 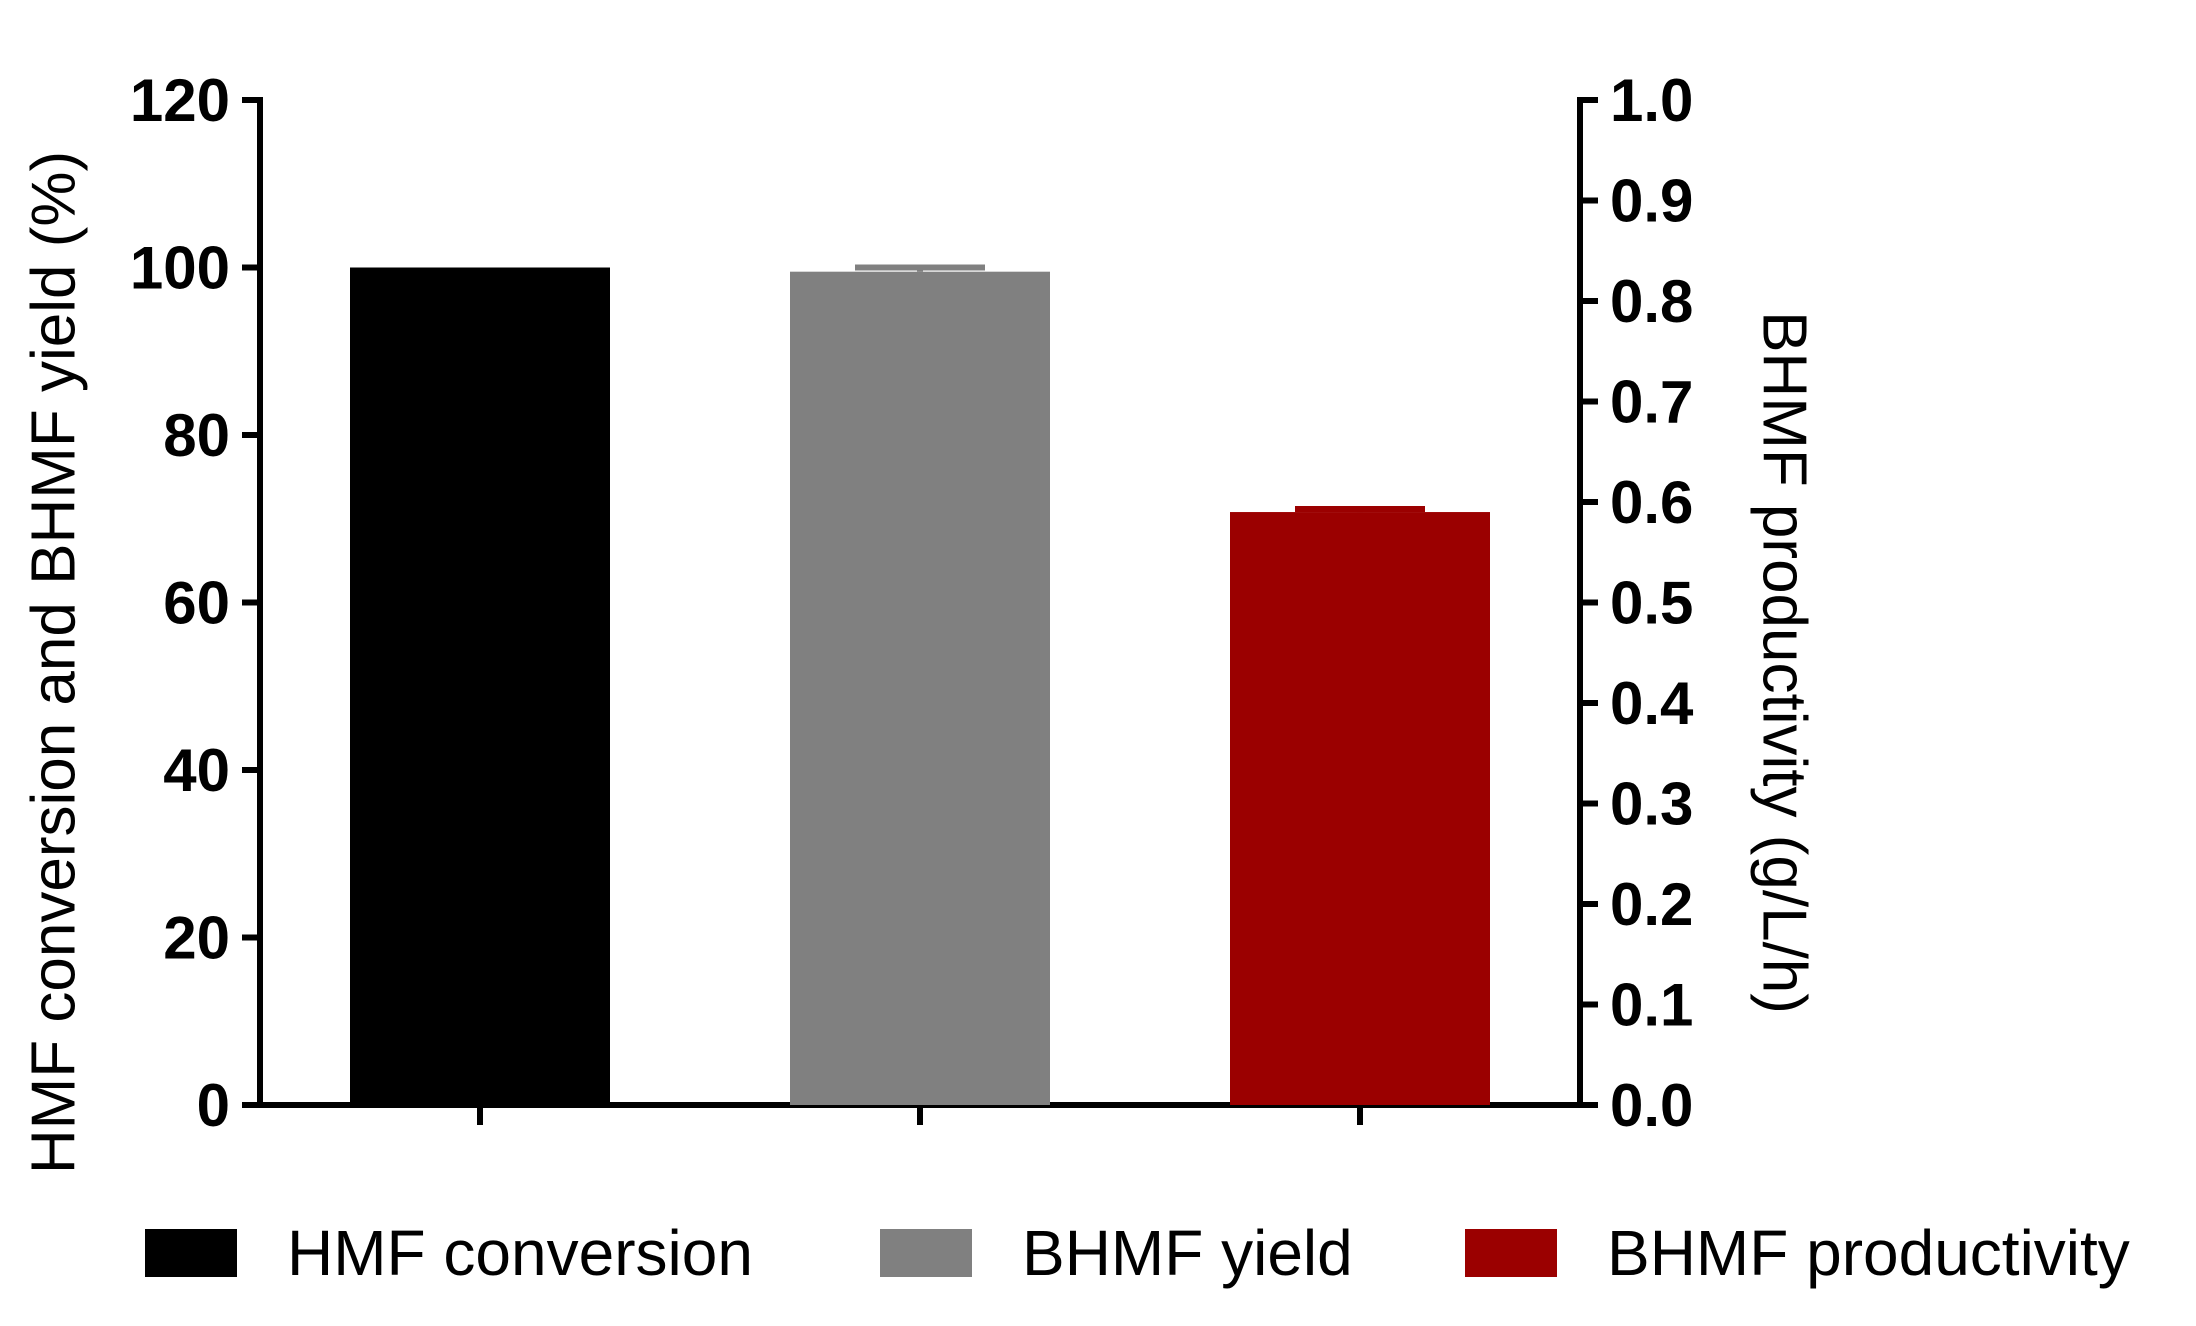 What do you see at coordinates (180, 268) in the screenshot?
I see `left-y-tick-label: 100` at bounding box center [180, 268].